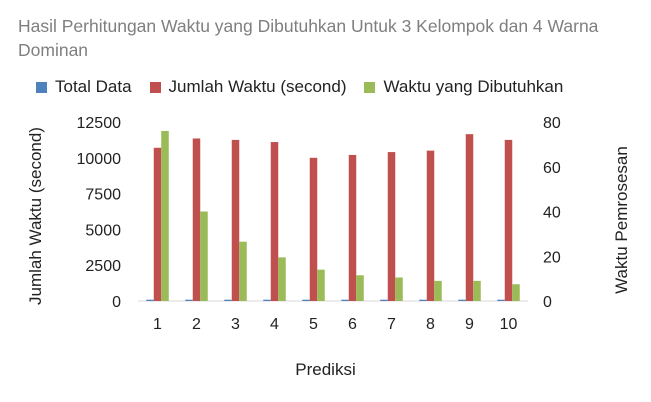 The image size is (651, 402). Describe the element at coordinates (41, 87) in the screenshot. I see `legend-swatch-total-data` at that location.